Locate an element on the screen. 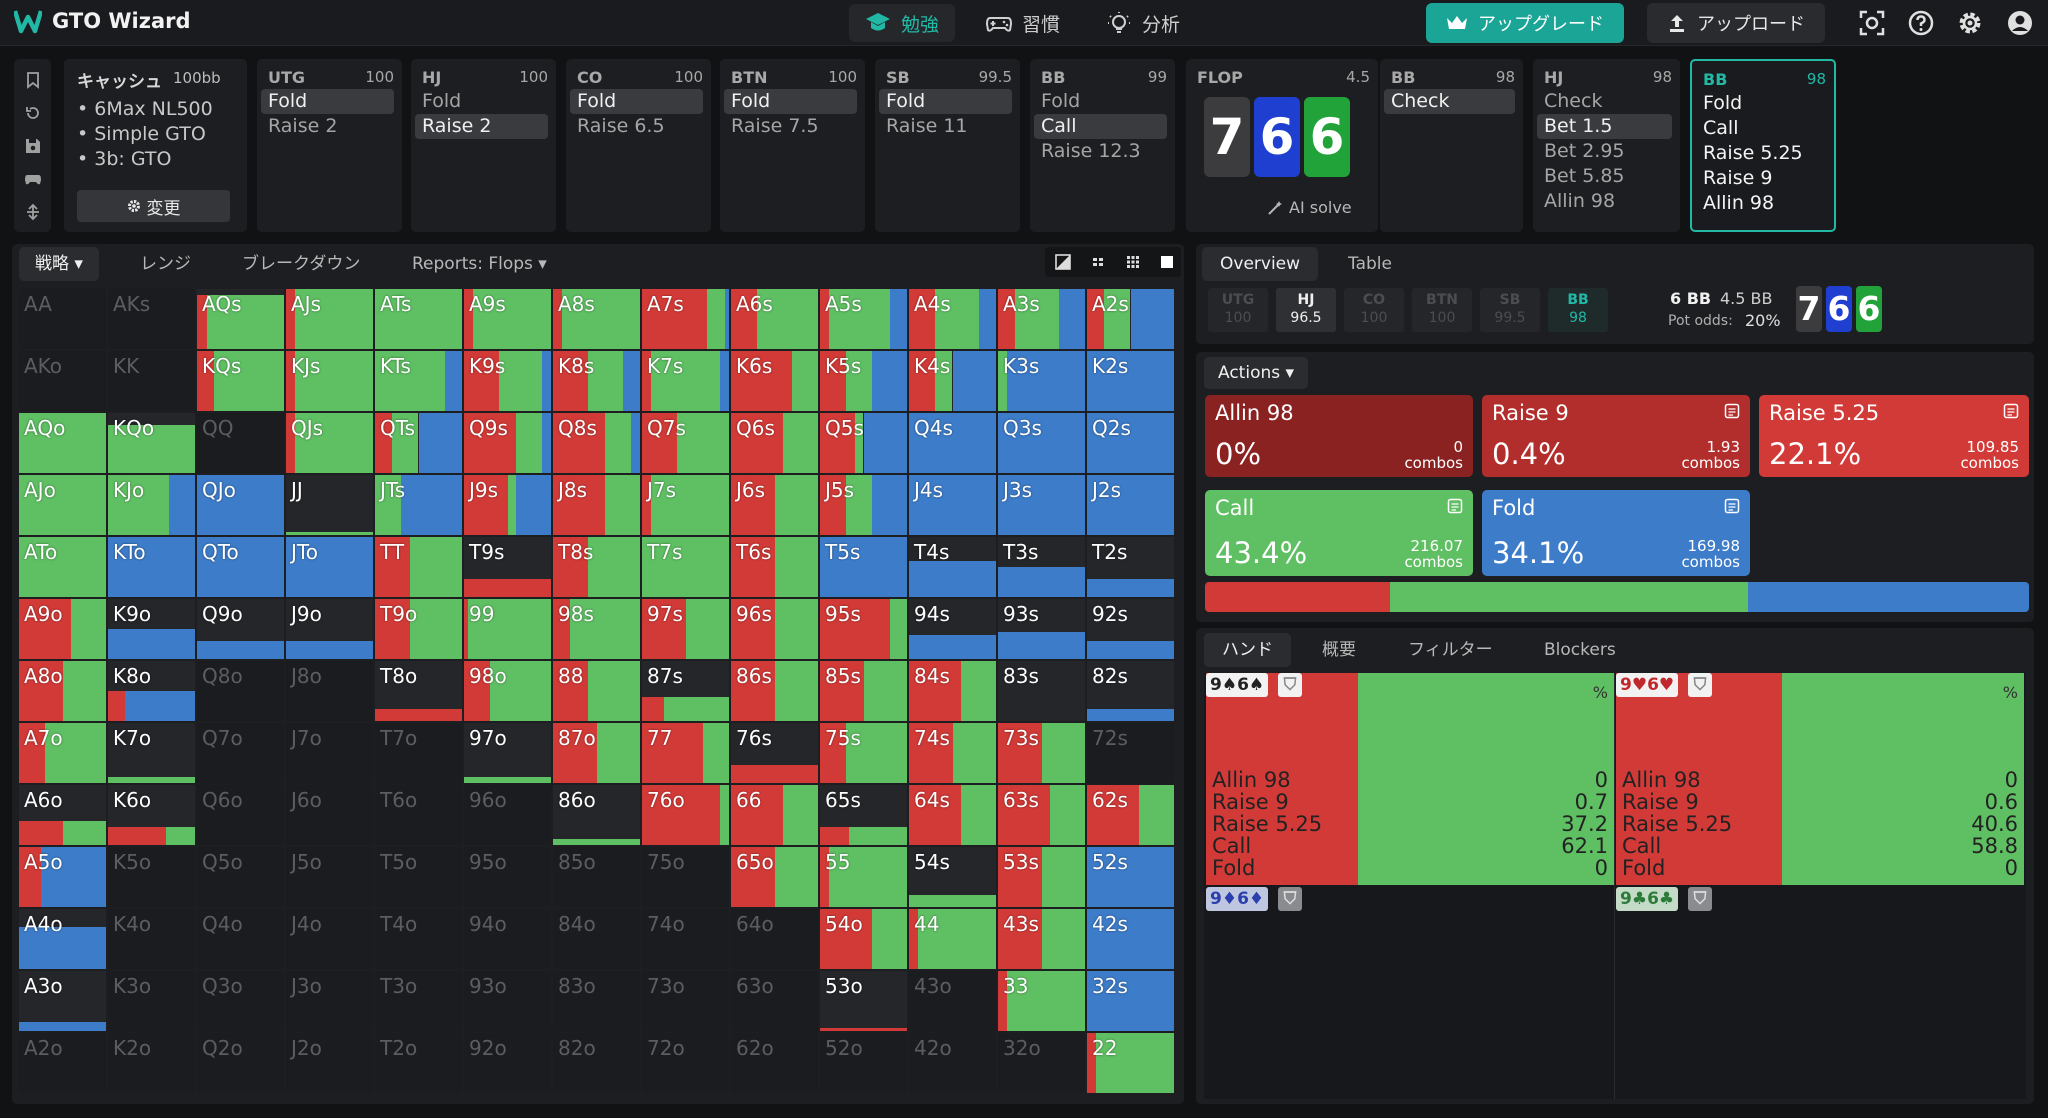 The height and width of the screenshot is (1118, 2048). hand-cell: KJs is located at coordinates (329, 381).